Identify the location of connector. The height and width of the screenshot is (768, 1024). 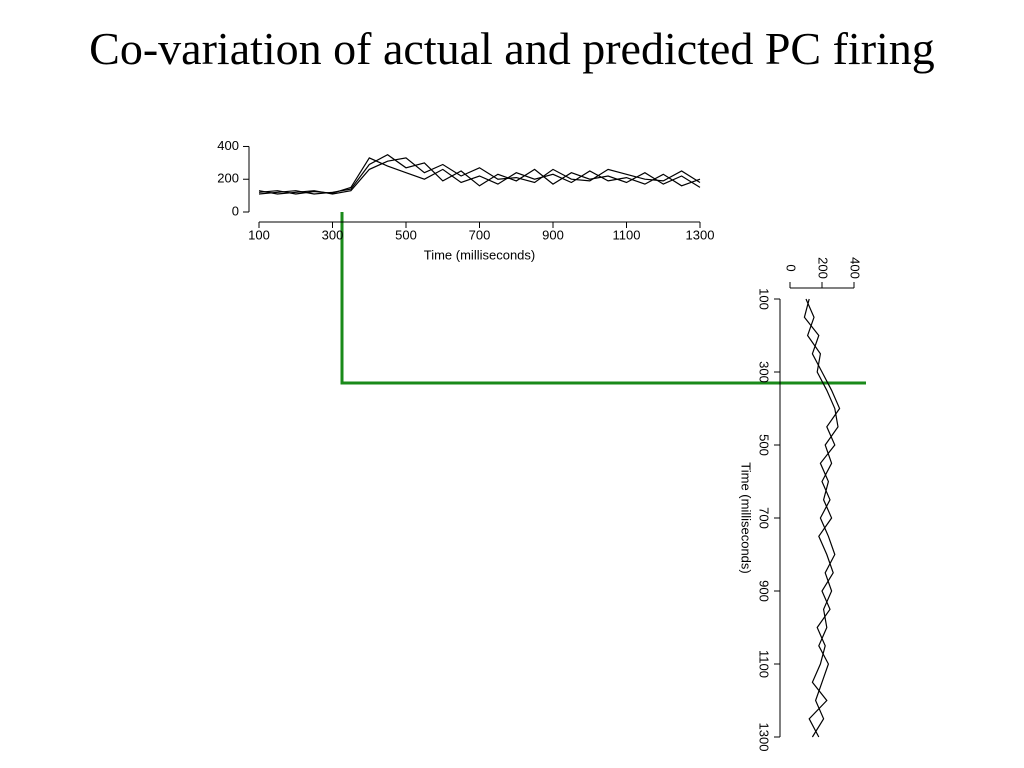
(603, 298).